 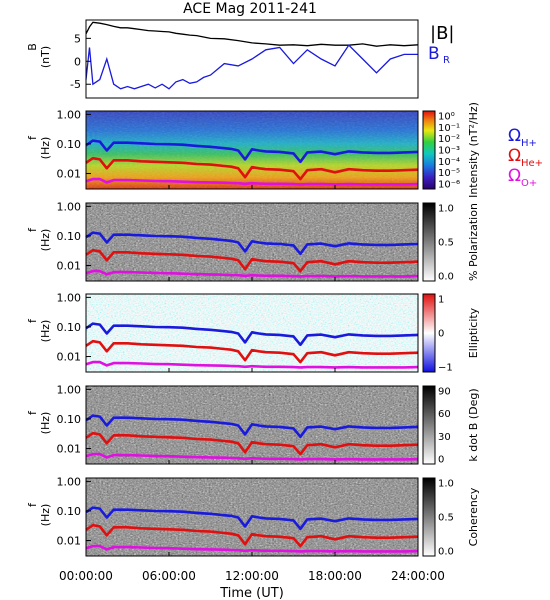 I want to click on panel-spectrogram-4: 1.00 0.10 0.01 f (Hz) 90 60 30 0 k dot B (Deg), so click(x=253, y=424).